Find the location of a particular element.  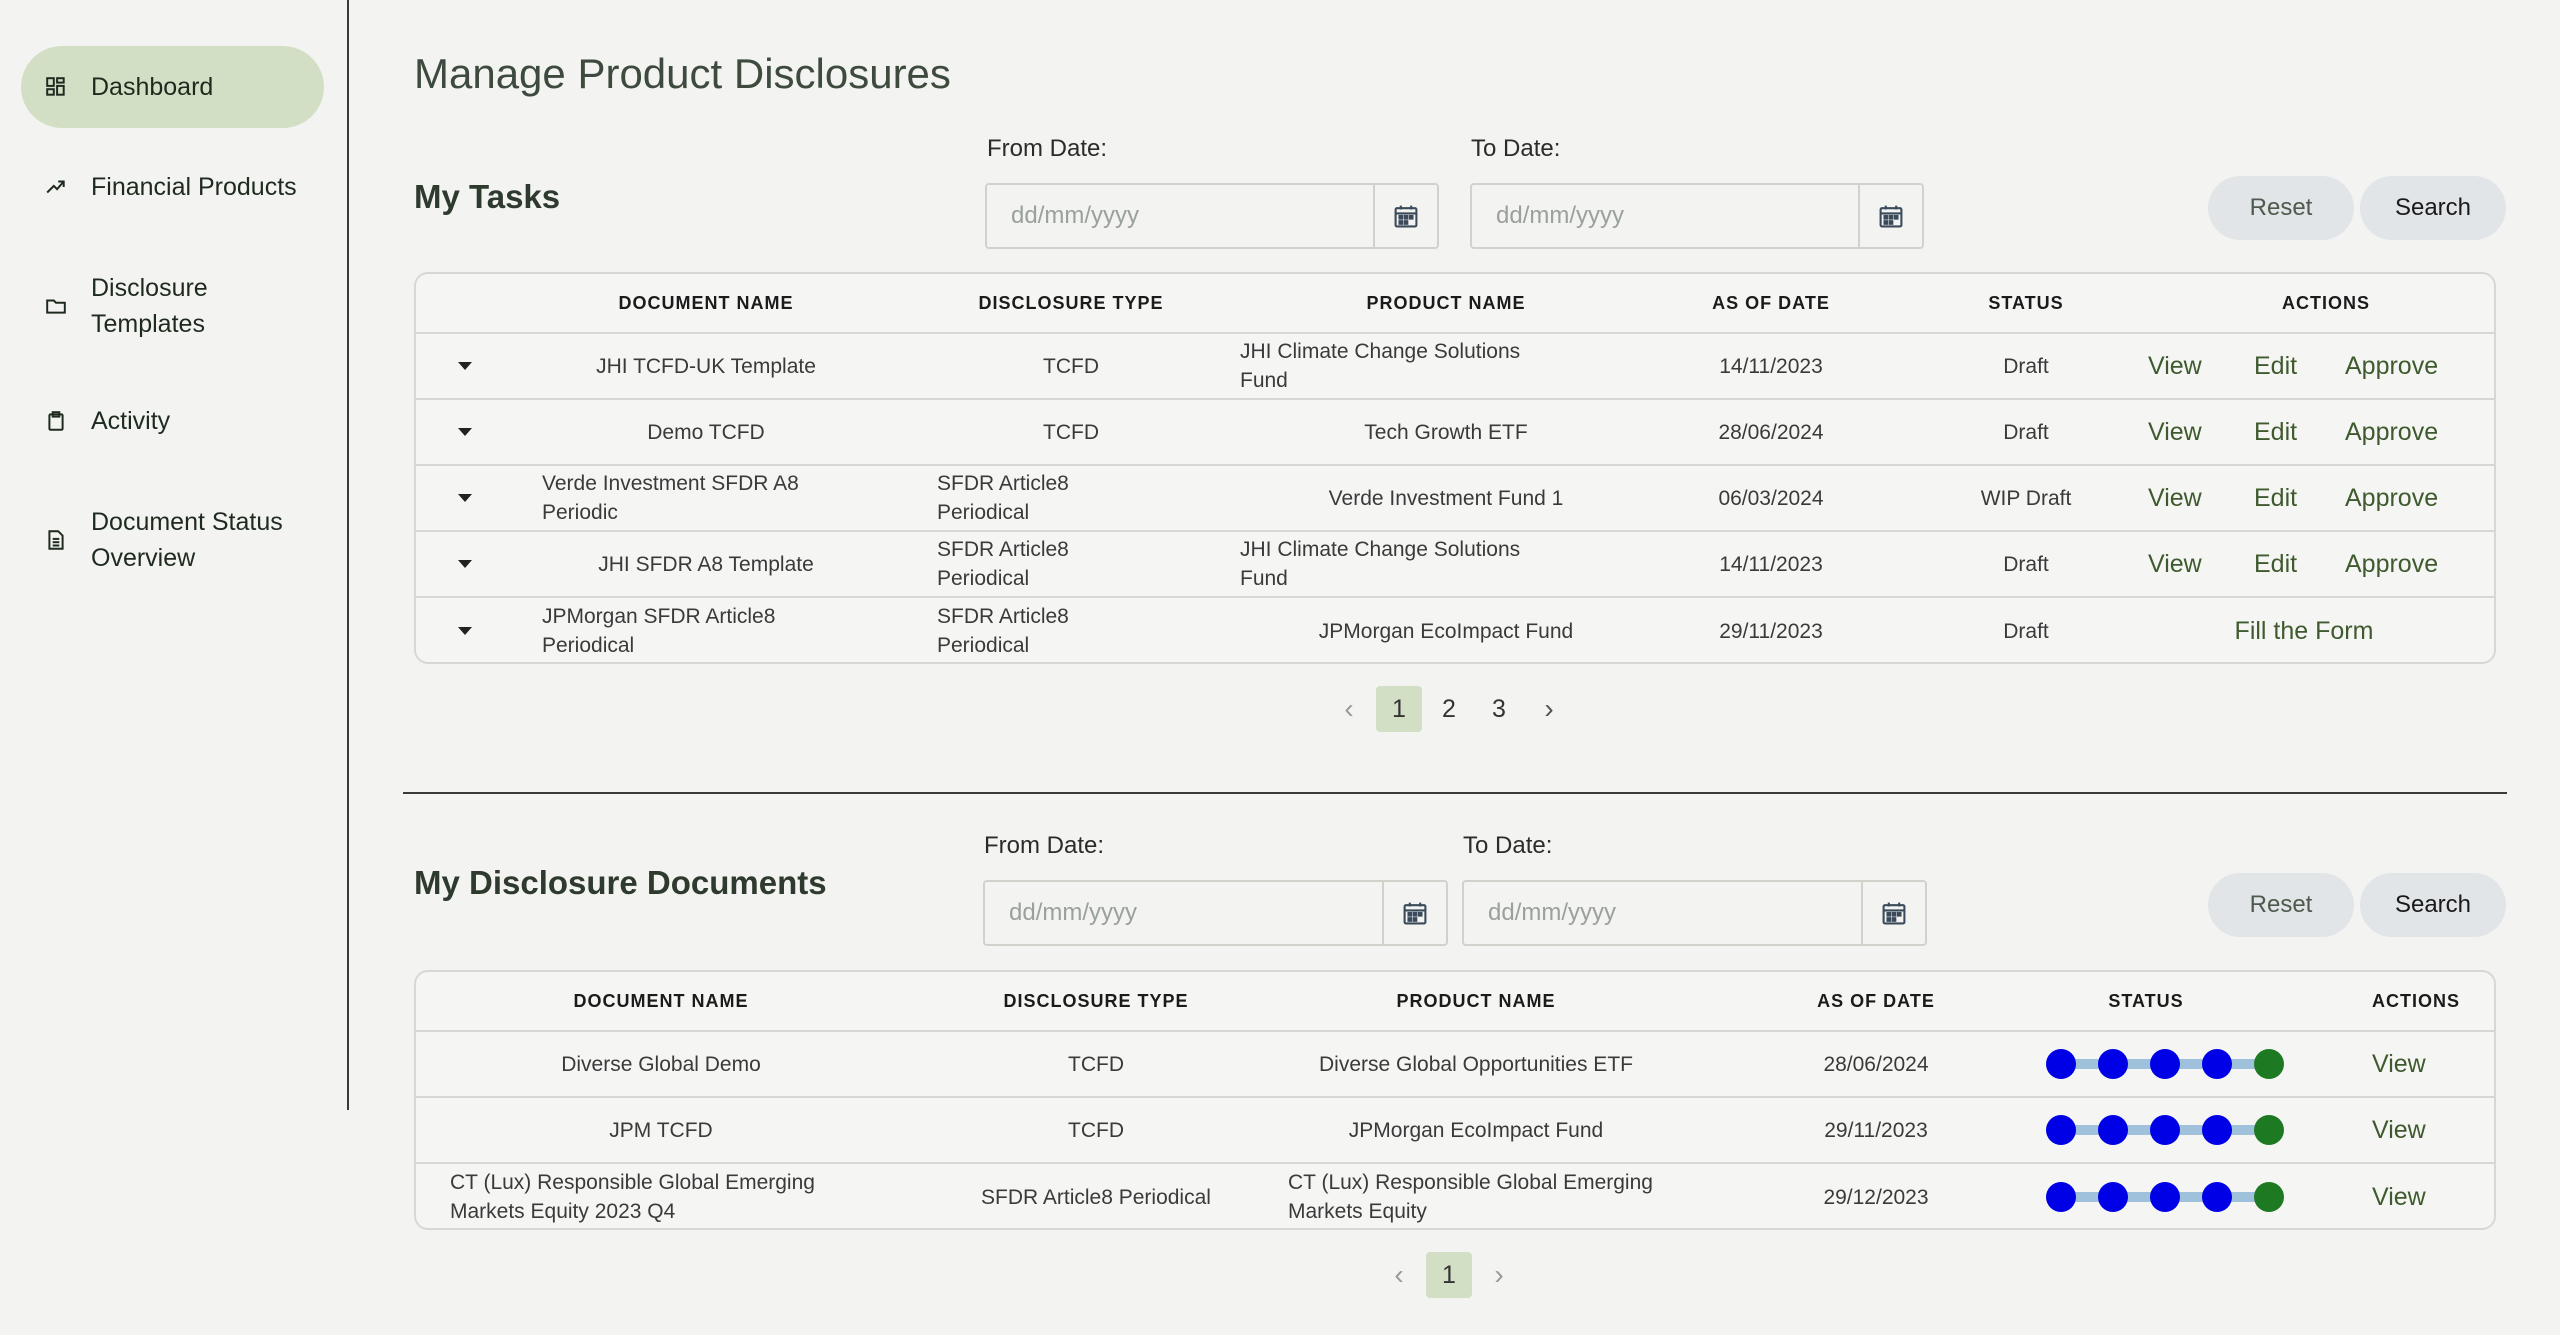

as-of-date: 28/06/2024 is located at coordinates (1771, 432).